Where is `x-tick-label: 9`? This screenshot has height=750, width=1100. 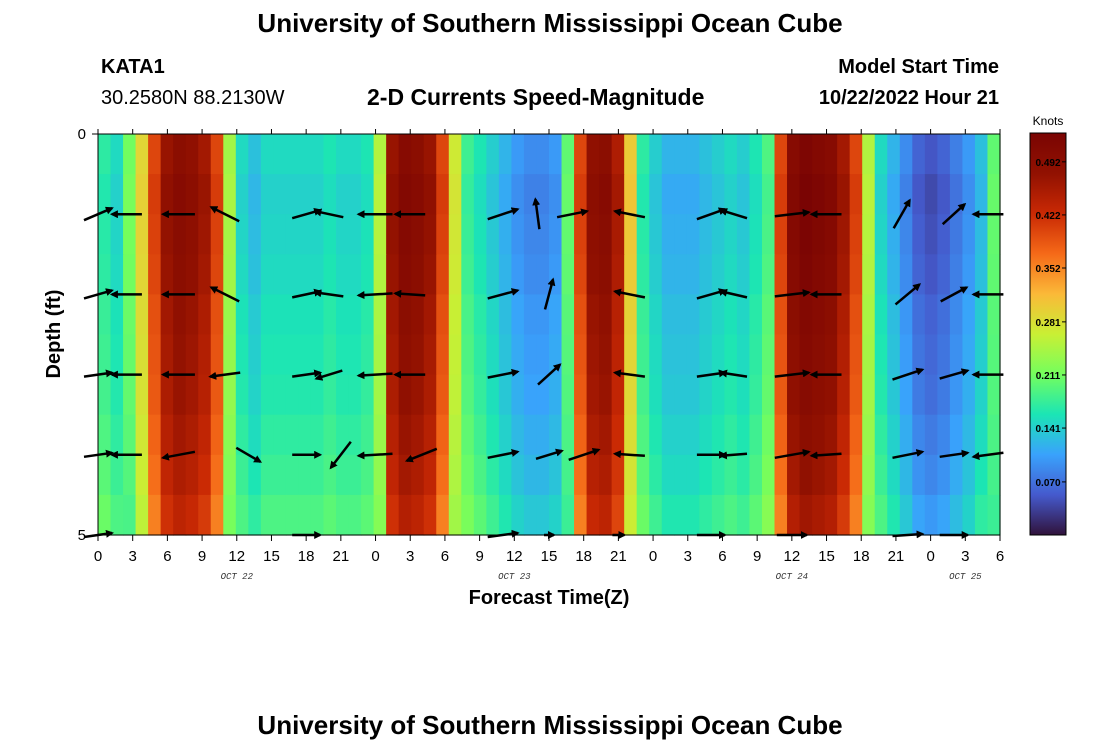
x-tick-label: 9 is located at coordinates (757, 556).